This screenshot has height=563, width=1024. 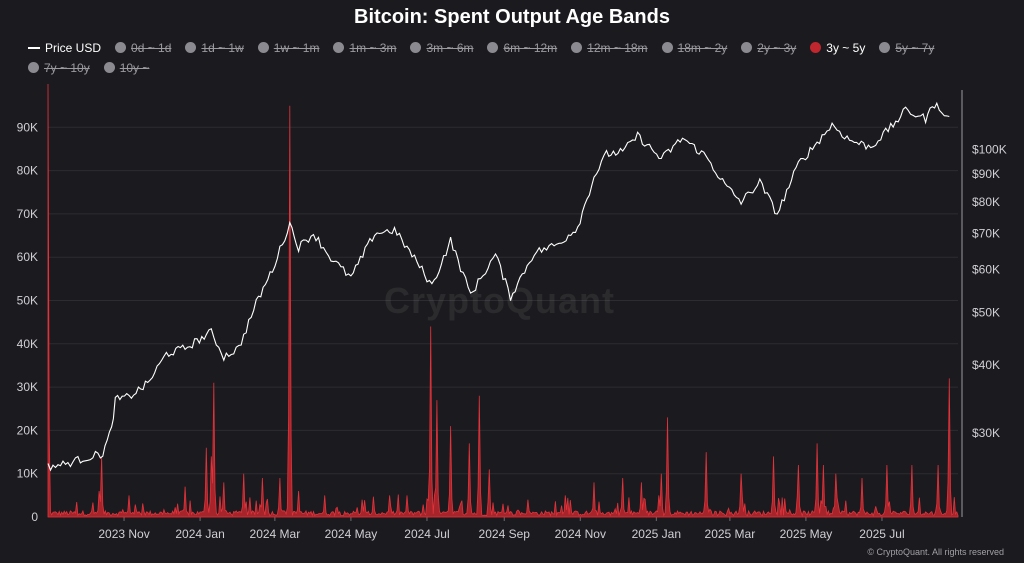 I want to click on legend-label: 5y ~ 7y, so click(x=915, y=48).